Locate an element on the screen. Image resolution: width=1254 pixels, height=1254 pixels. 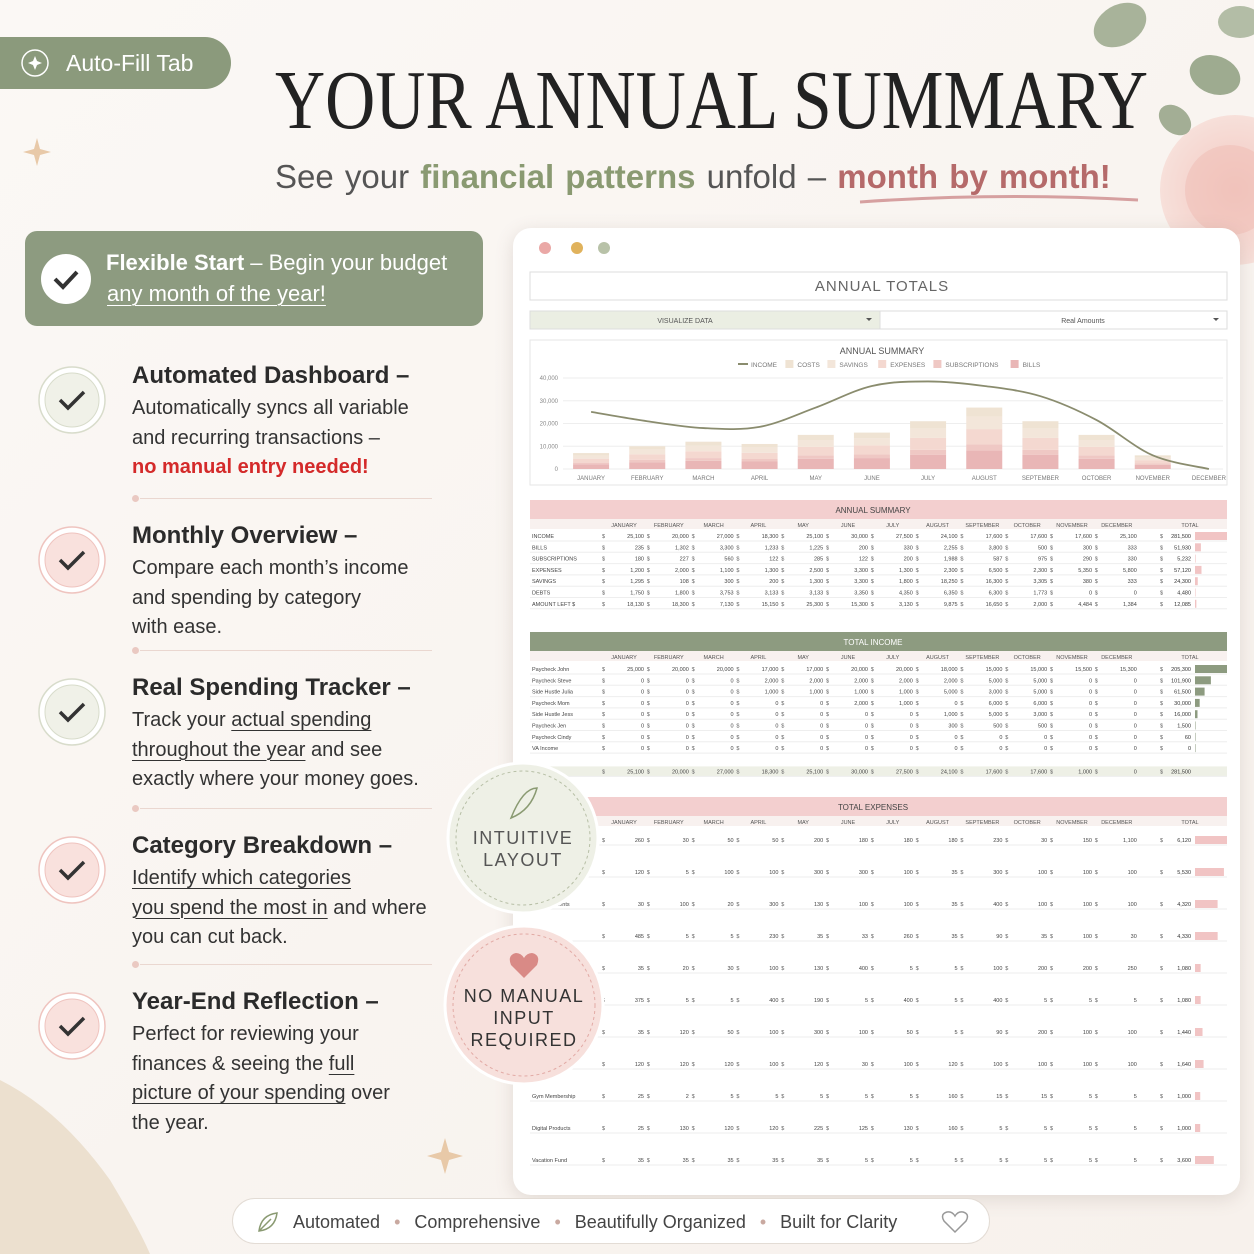
badge-leaf is located at coordinates (523, 803).